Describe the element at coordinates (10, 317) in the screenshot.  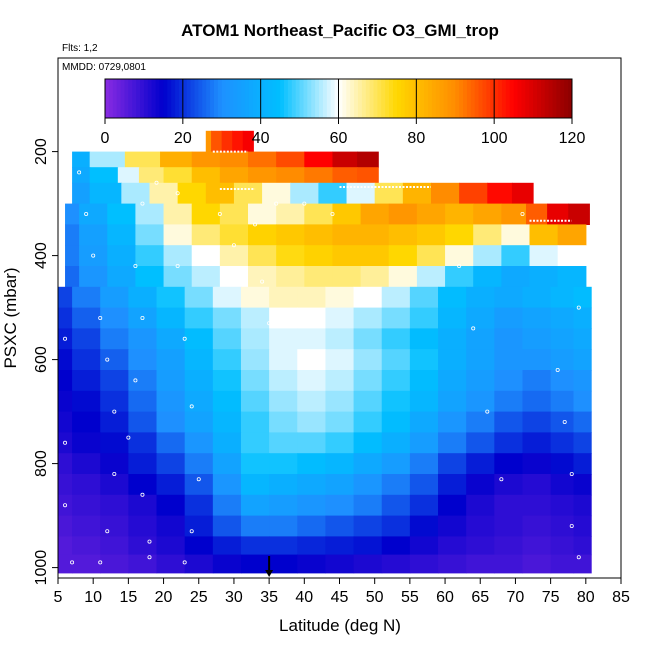
I see `y-axis-label: PSXC (mbar)` at that location.